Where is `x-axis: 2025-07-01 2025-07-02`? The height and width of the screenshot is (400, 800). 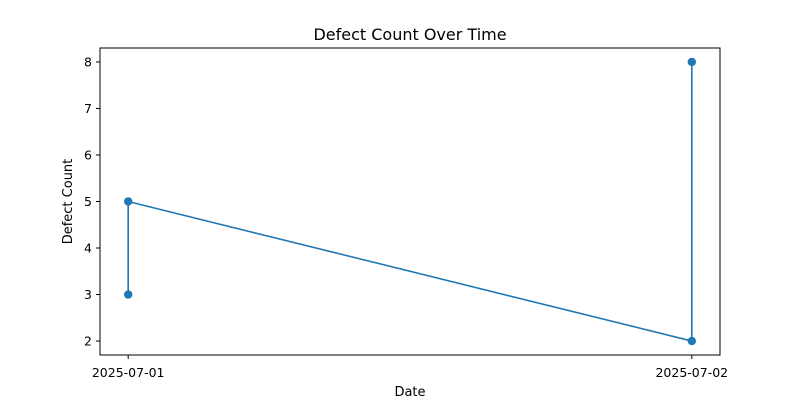
x-axis: 2025-07-01 2025-07-02 is located at coordinates (410, 367).